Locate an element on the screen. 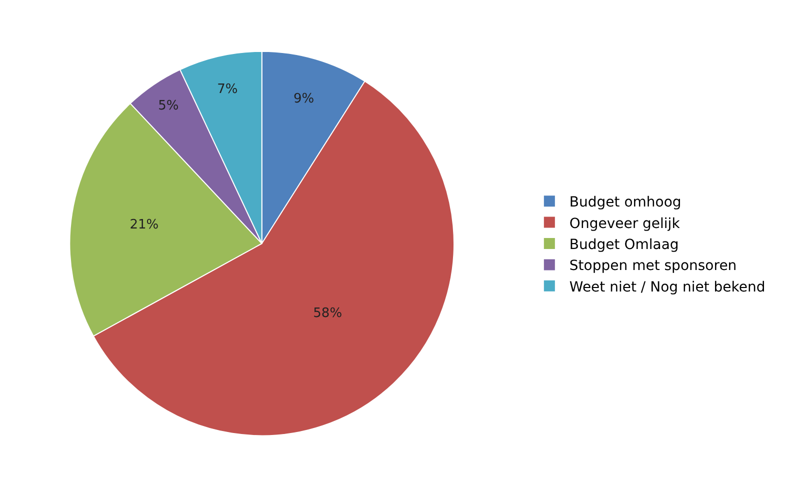  data-label: 9% is located at coordinates (303, 99).